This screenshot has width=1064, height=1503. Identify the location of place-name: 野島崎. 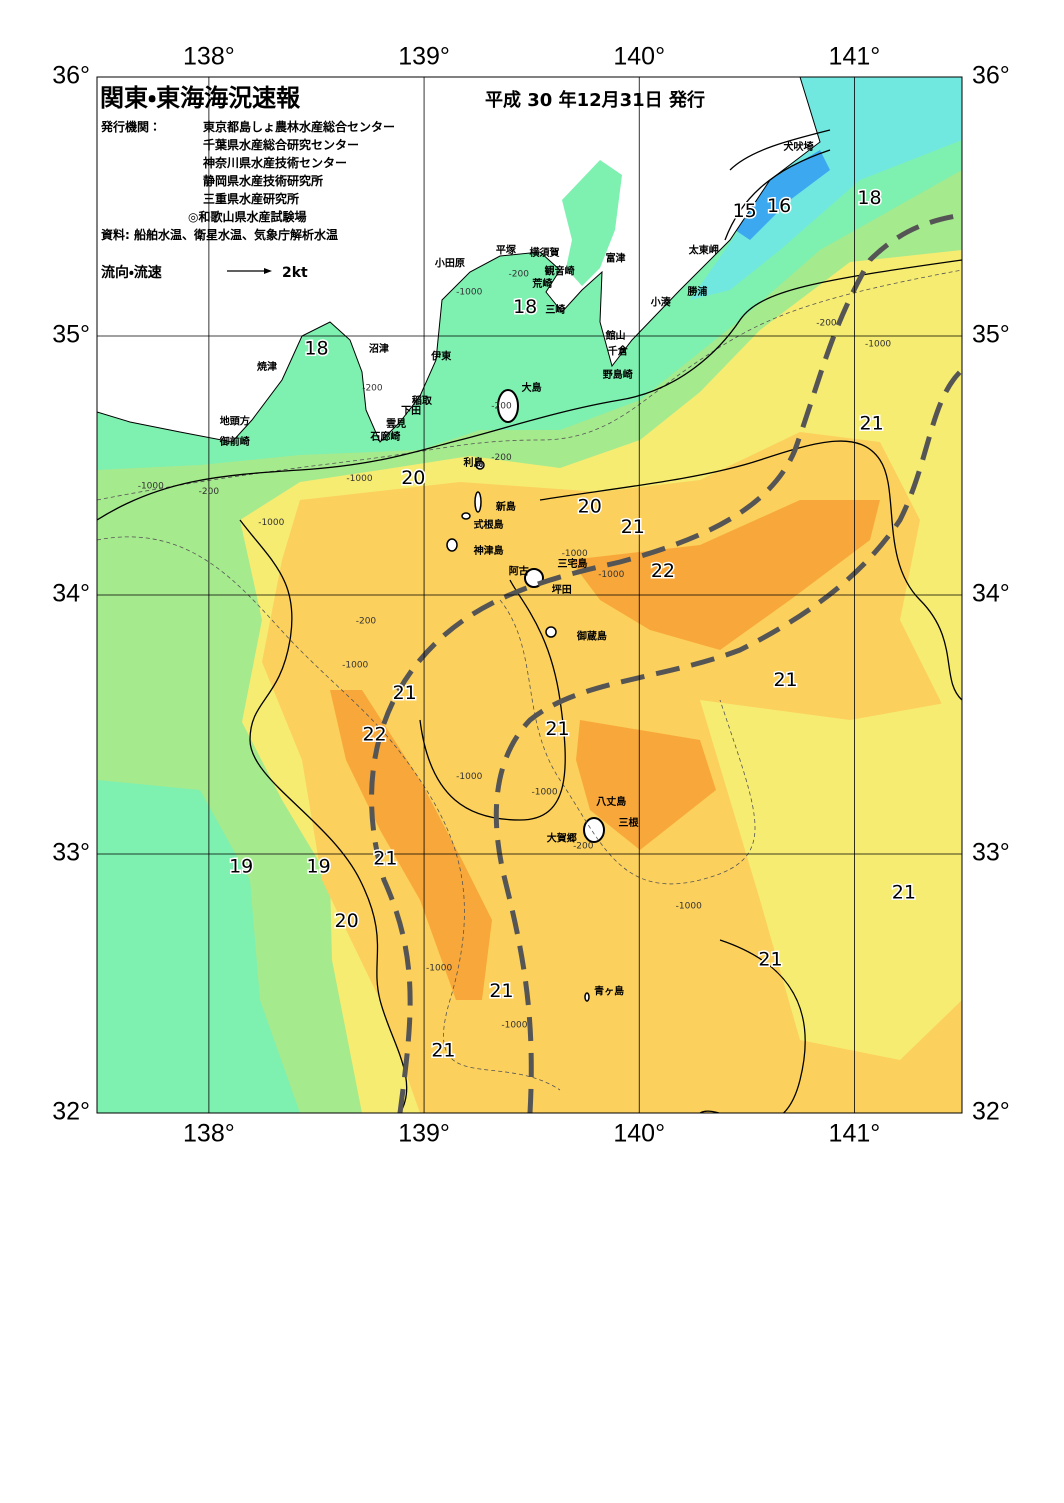
(618, 374).